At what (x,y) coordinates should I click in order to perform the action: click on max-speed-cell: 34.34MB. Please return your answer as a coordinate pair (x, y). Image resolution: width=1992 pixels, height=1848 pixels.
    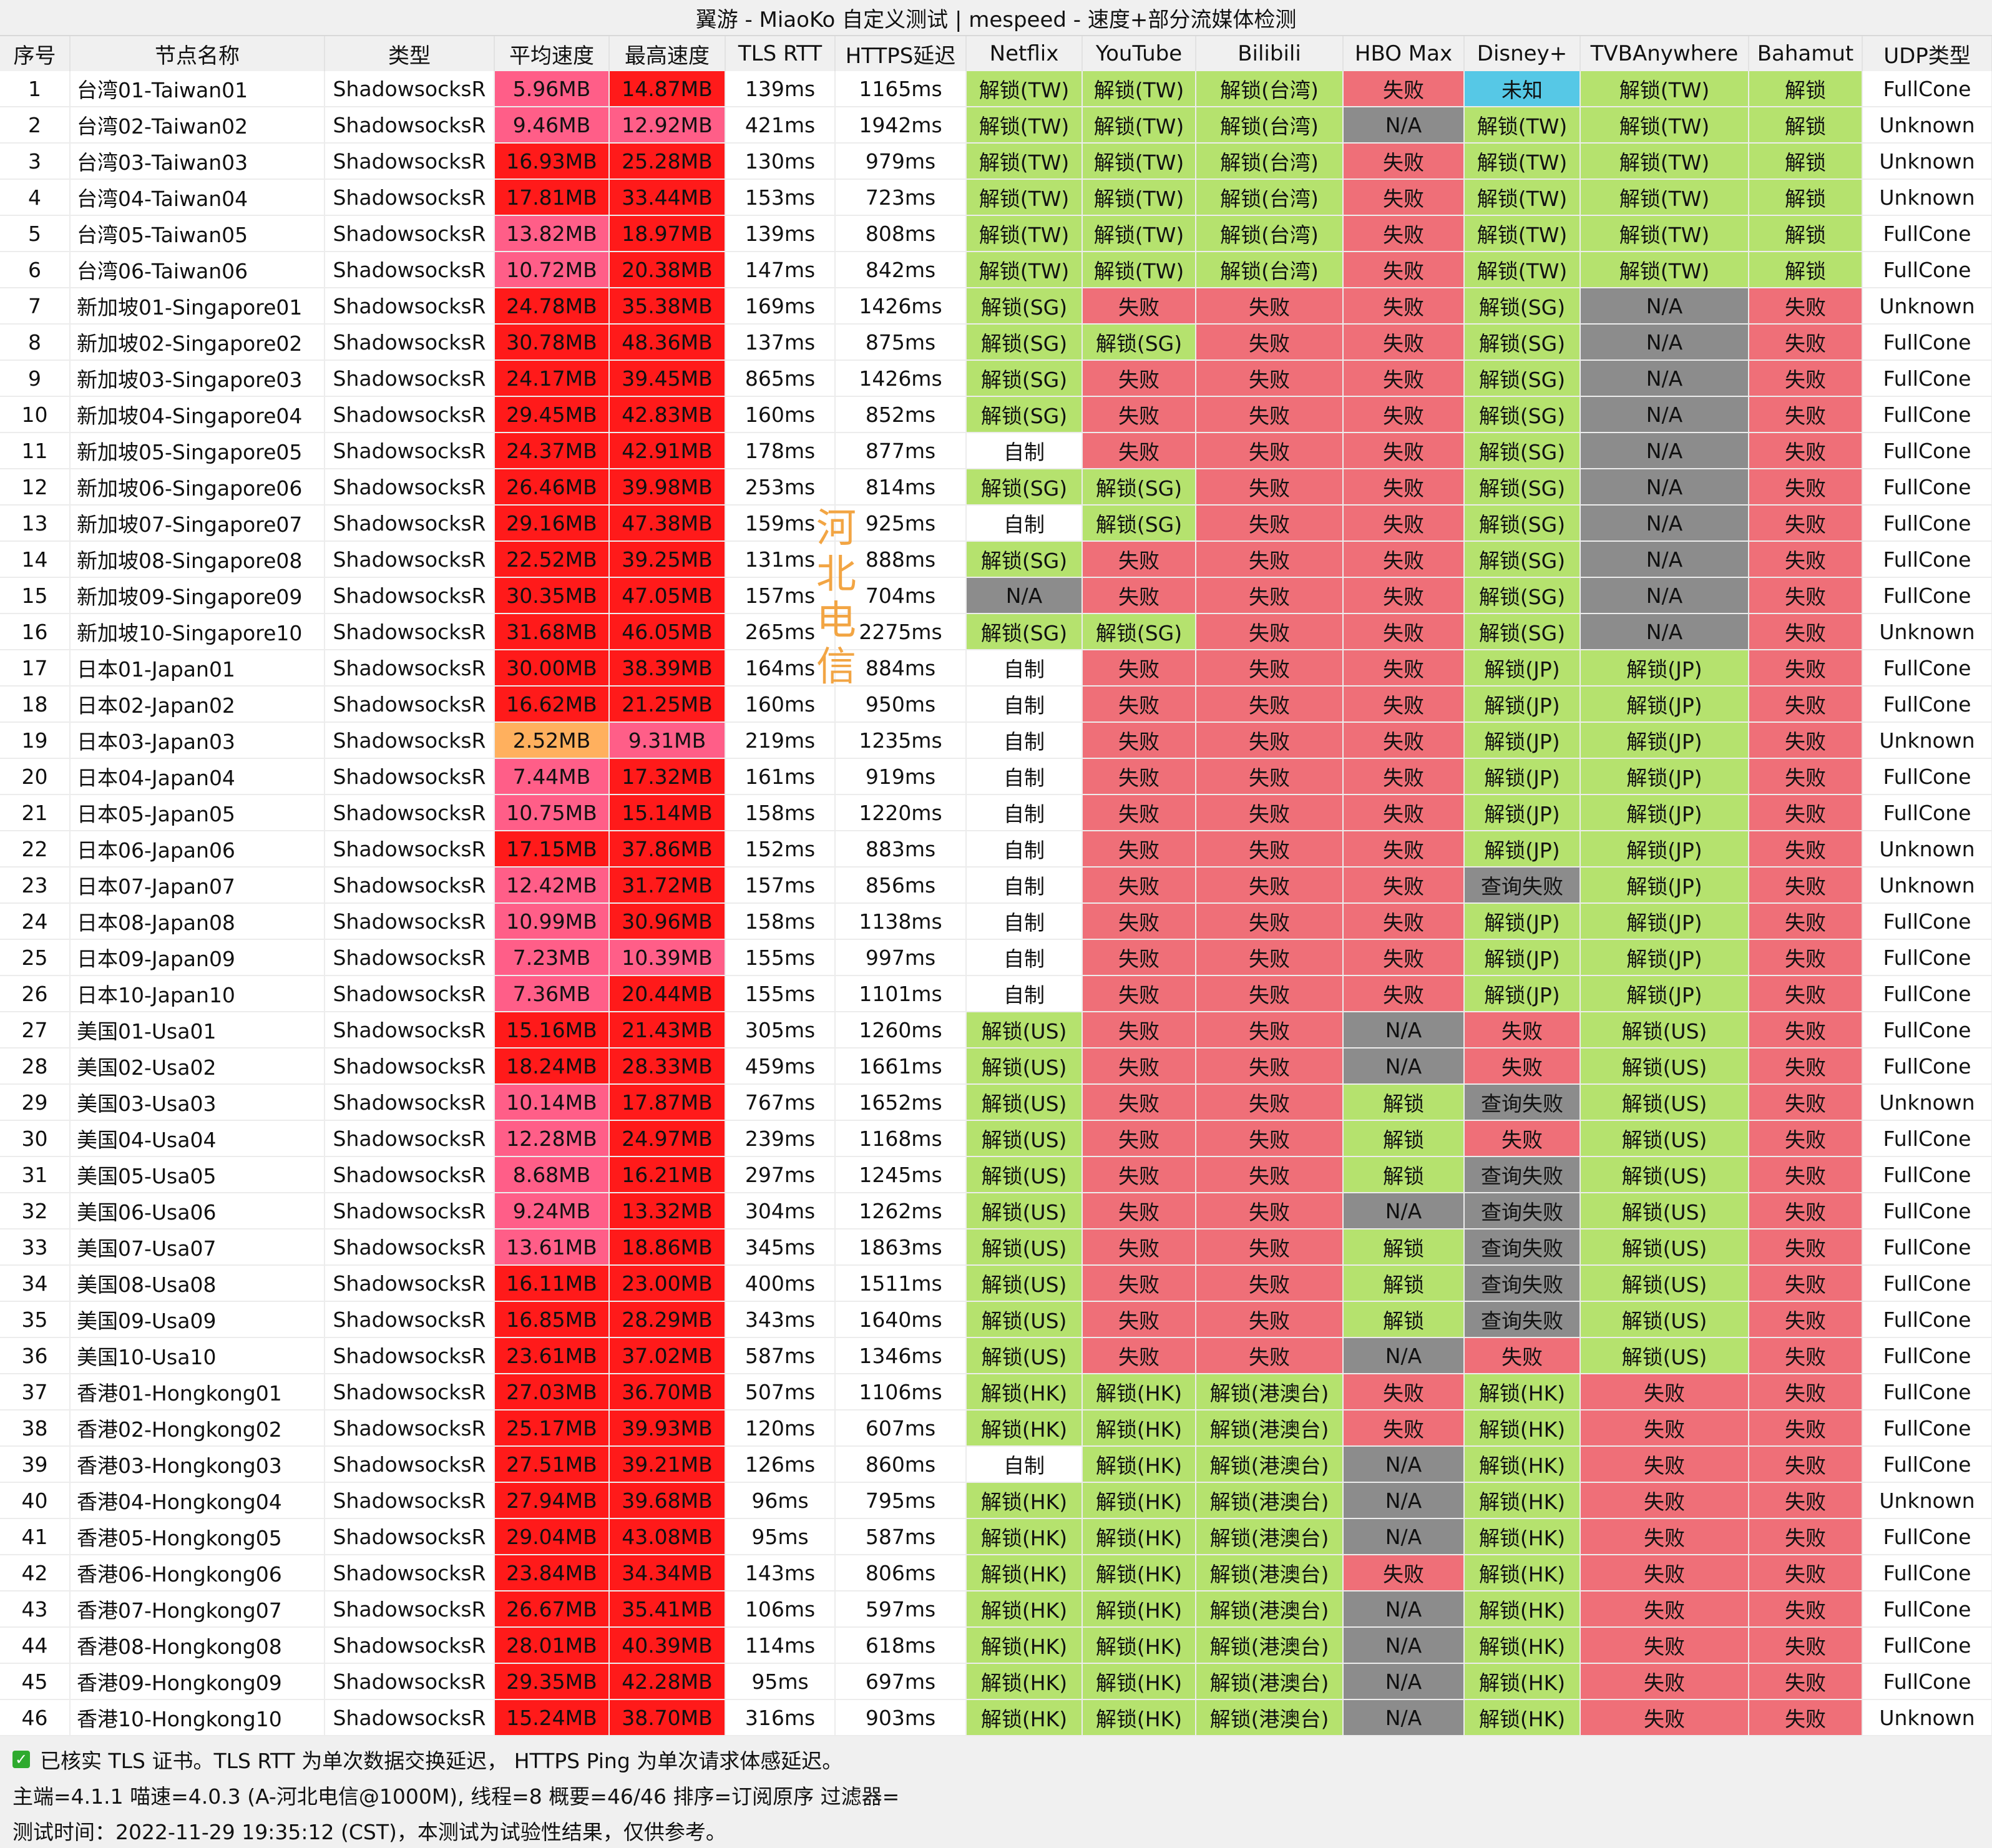
    Looking at the image, I should click on (667, 1573).